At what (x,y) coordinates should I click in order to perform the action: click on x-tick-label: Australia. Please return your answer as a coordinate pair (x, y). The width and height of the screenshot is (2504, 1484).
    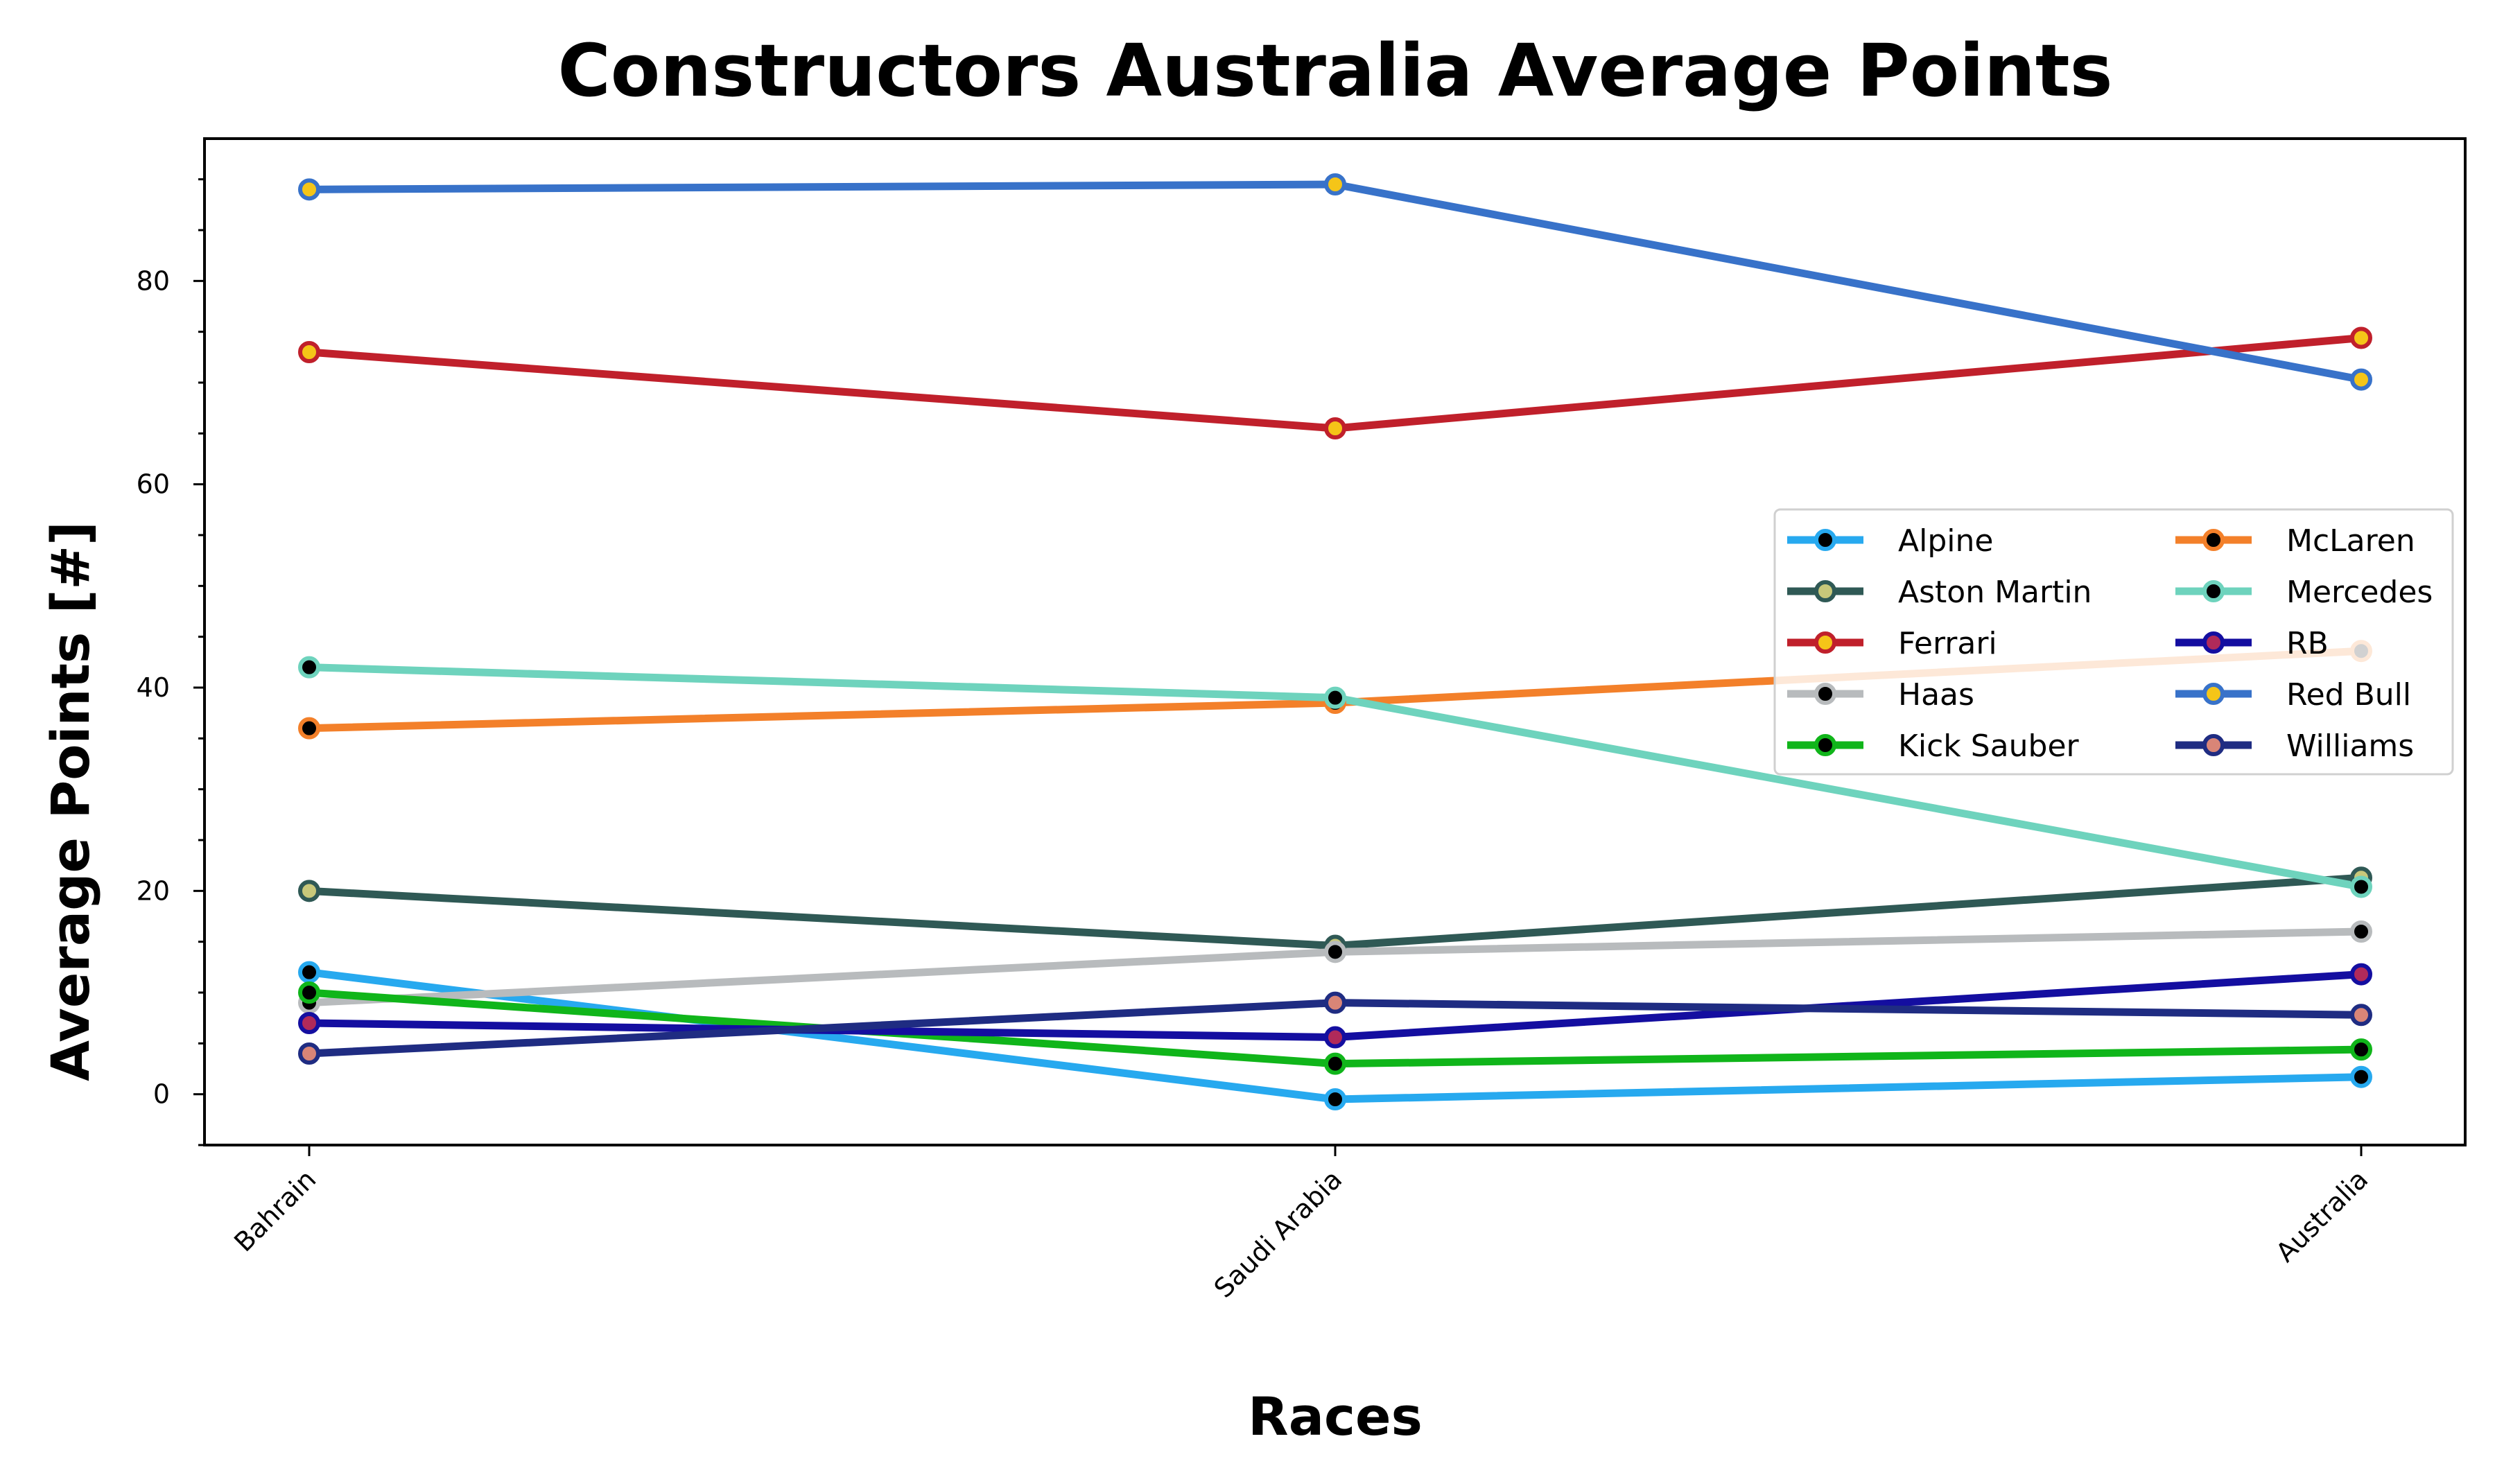
    Looking at the image, I should click on (2322, 1216).